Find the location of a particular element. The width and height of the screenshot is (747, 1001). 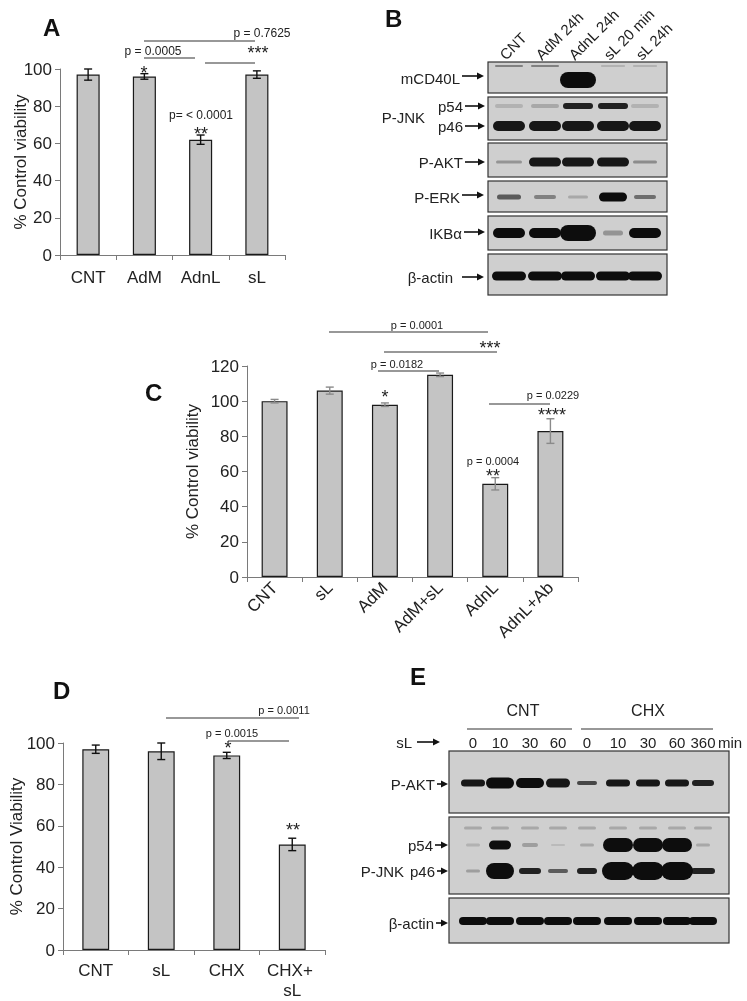

text: p = 0.7625 is located at coordinates (262, 33).